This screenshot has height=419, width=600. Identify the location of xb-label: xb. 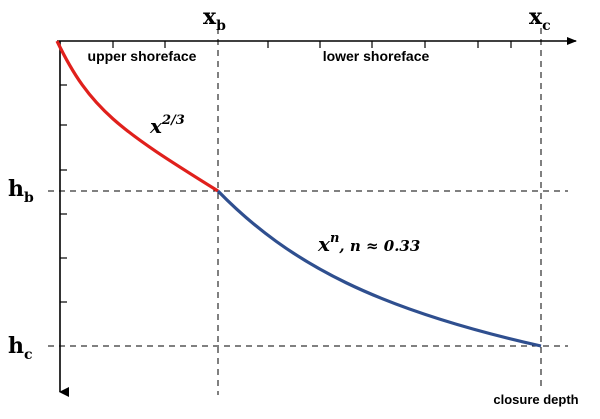
(214, 19).